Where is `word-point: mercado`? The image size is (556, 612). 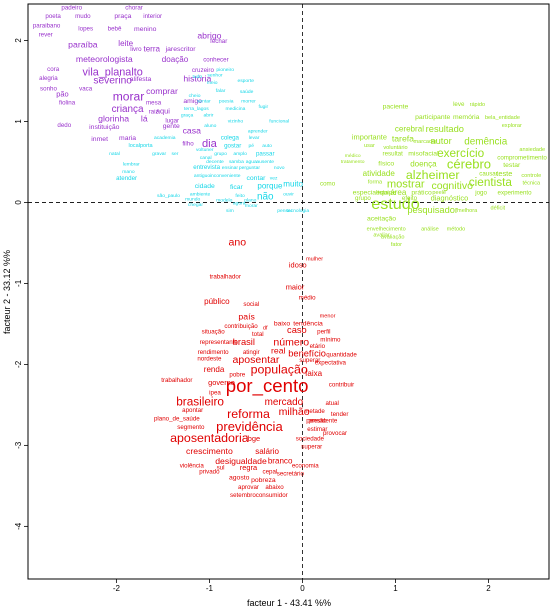 word-point: mercado is located at coordinates (284, 402).